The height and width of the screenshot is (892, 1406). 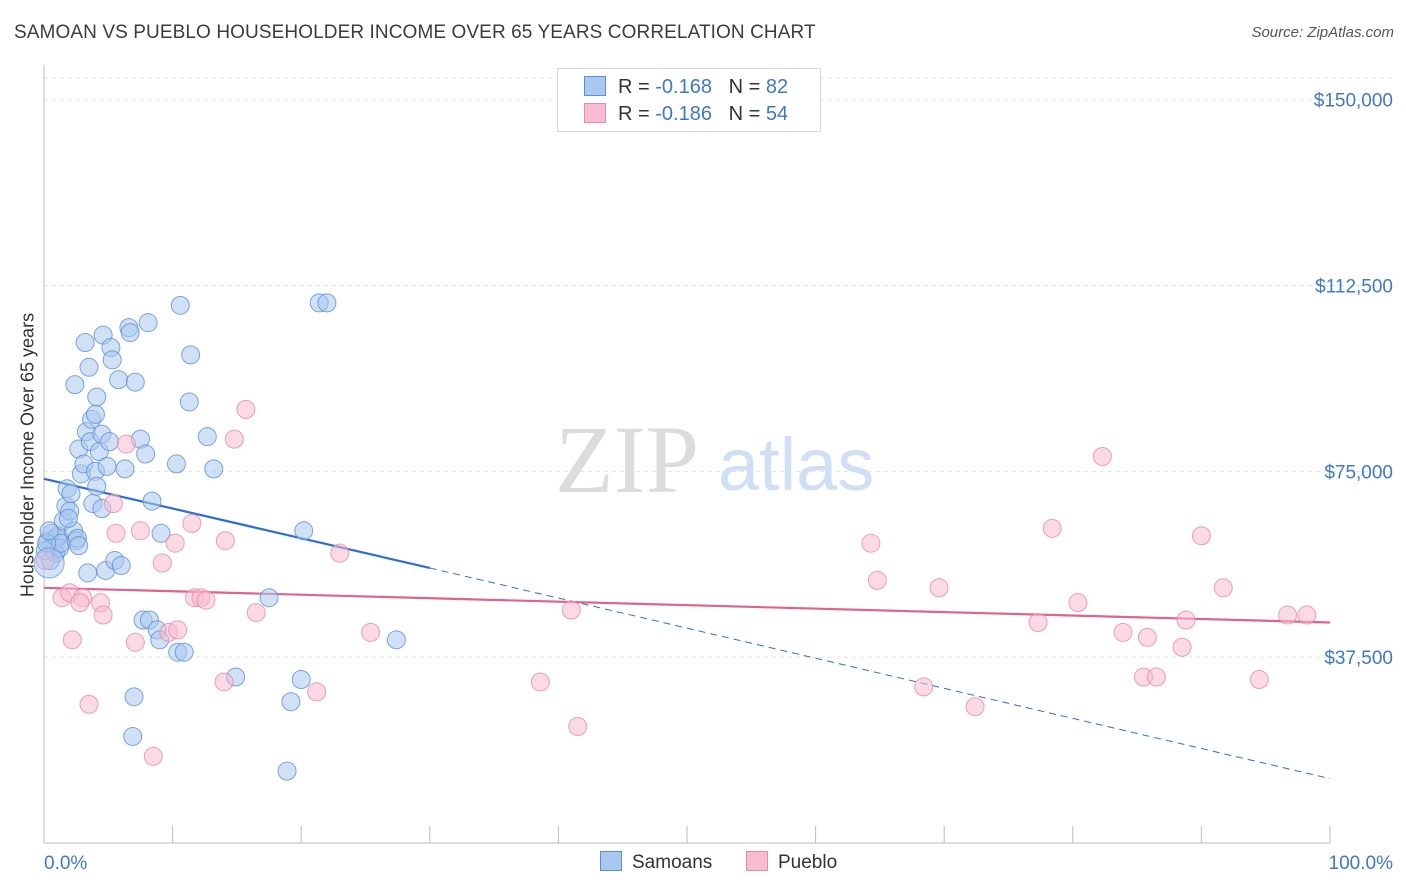 What do you see at coordinates (627, 459) in the screenshot?
I see `watermark-zip: ZIP` at bounding box center [627, 459].